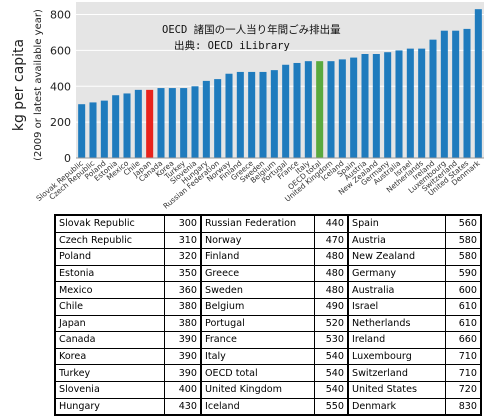 The image size is (486, 416). What do you see at coordinates (109, 323) in the screenshot?
I see `country-cell: Japan` at bounding box center [109, 323].